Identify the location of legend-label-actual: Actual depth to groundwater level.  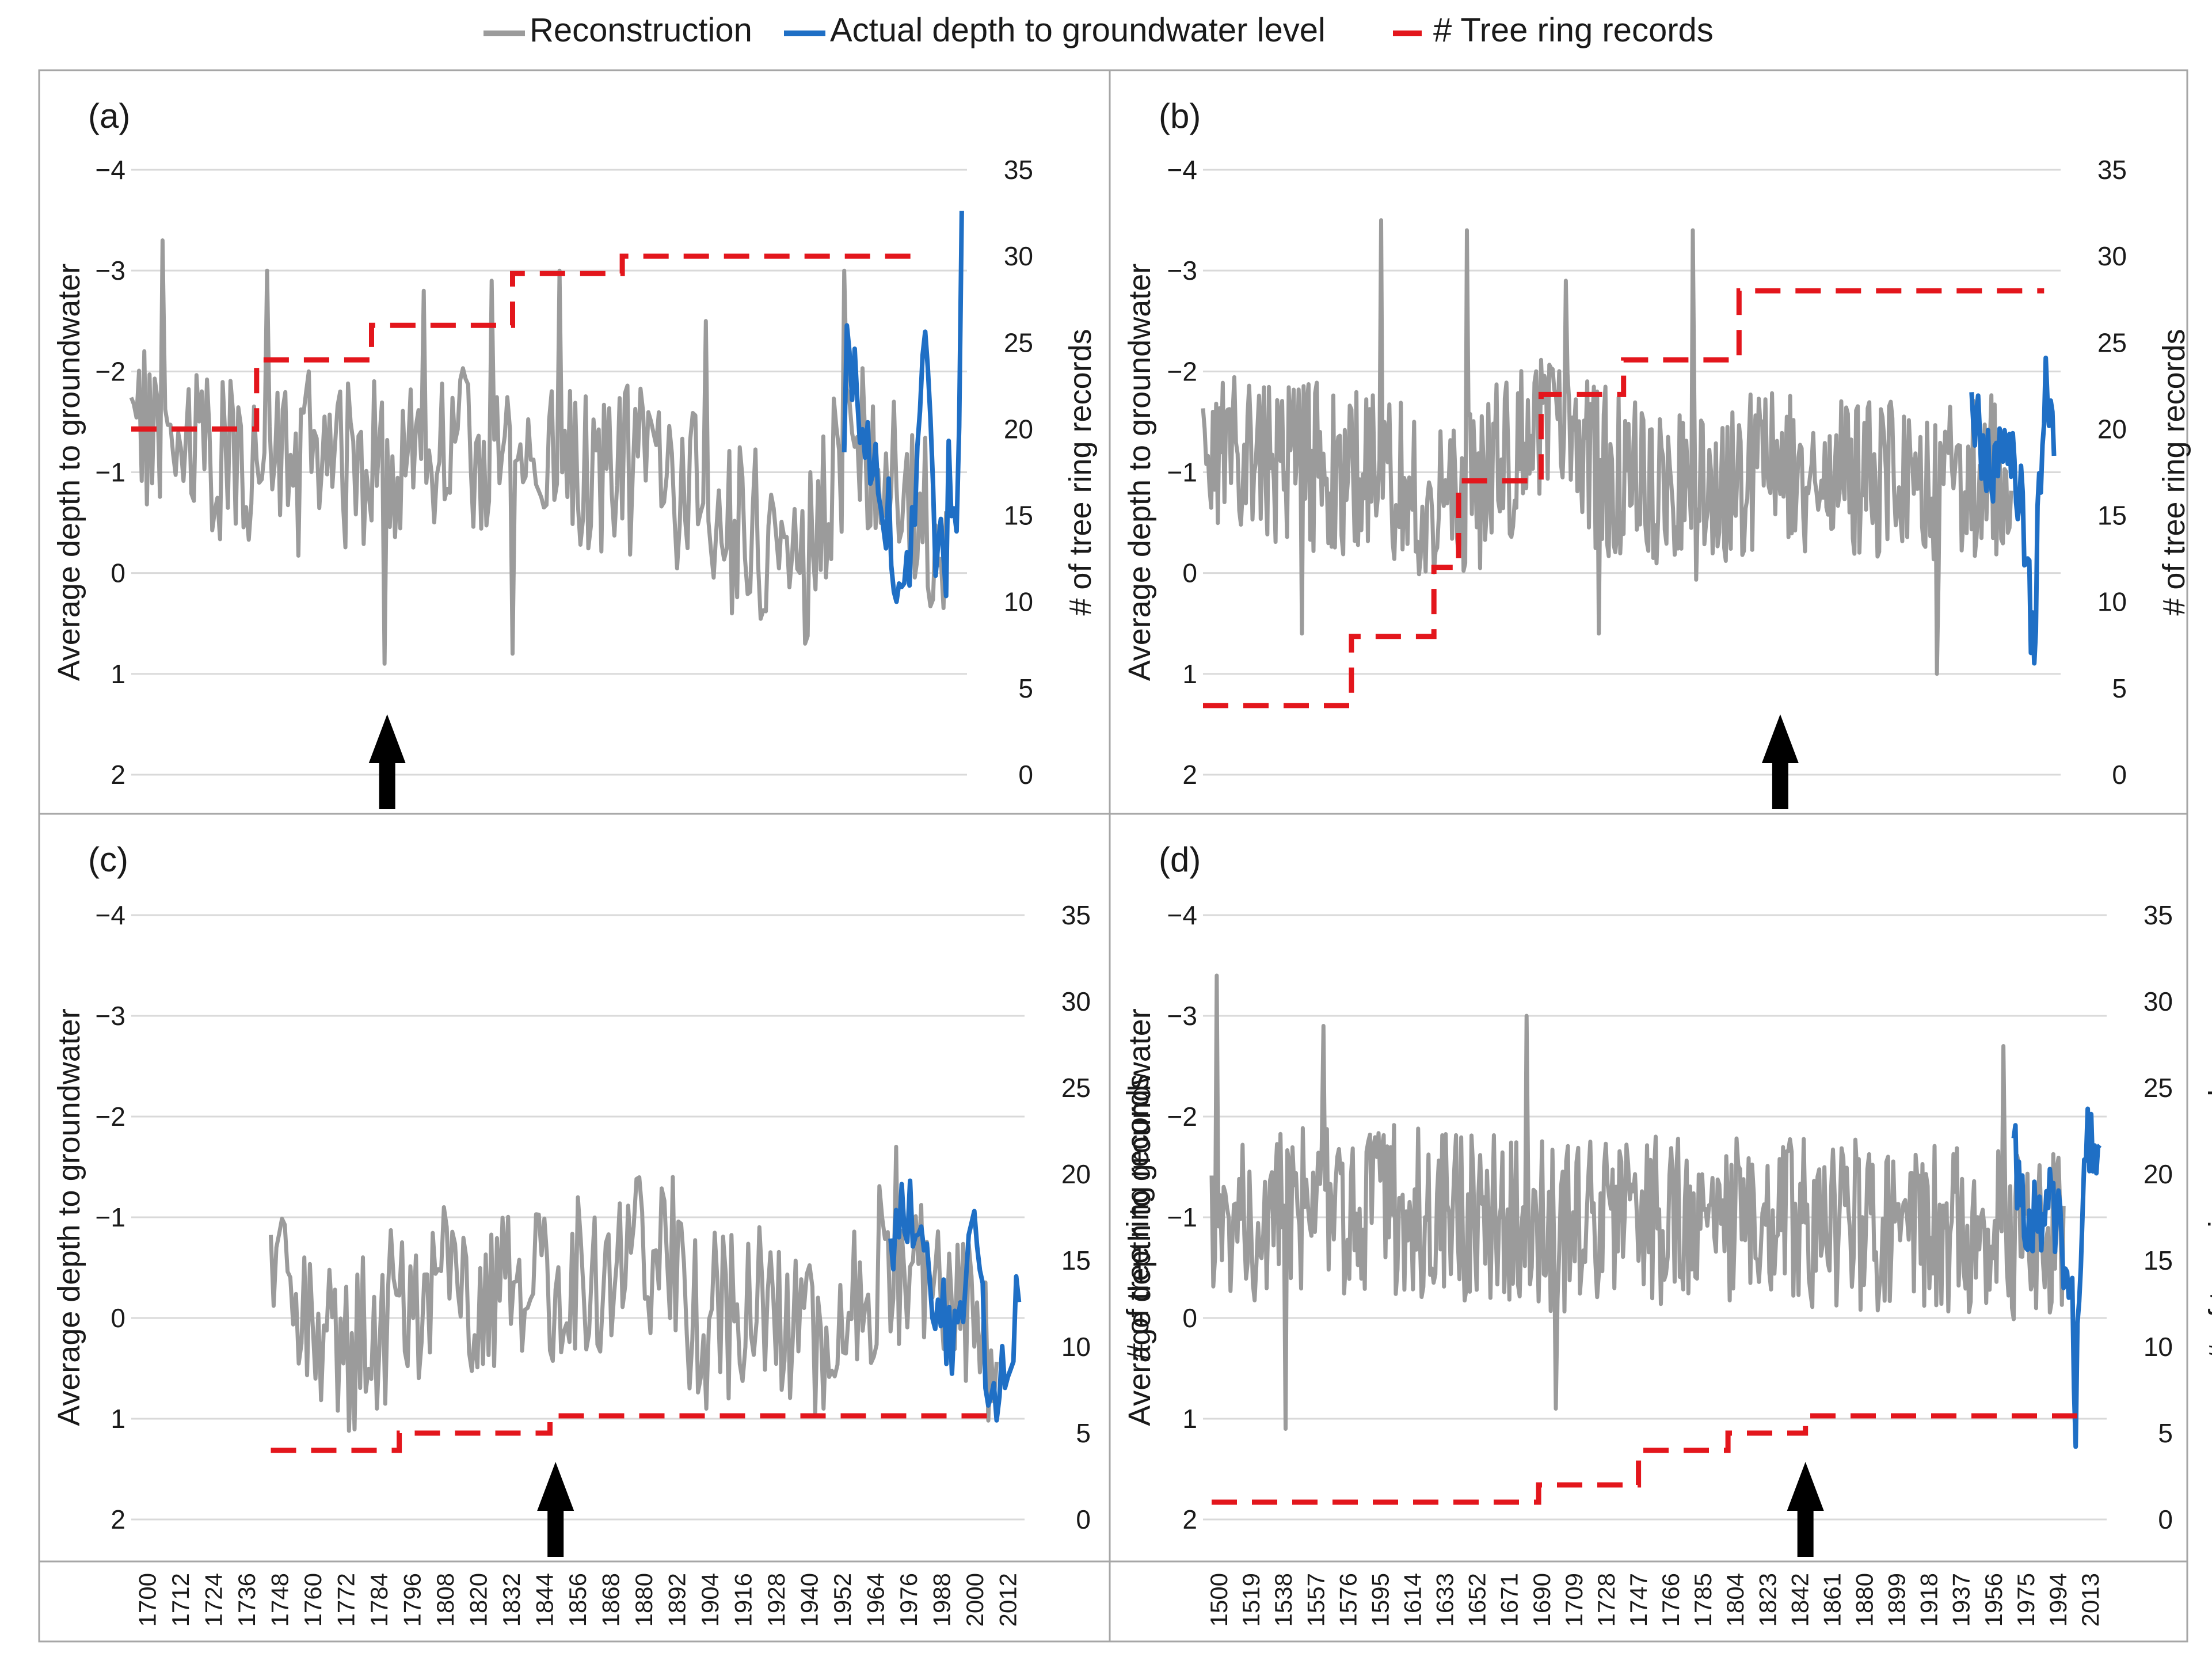
(1078, 30).